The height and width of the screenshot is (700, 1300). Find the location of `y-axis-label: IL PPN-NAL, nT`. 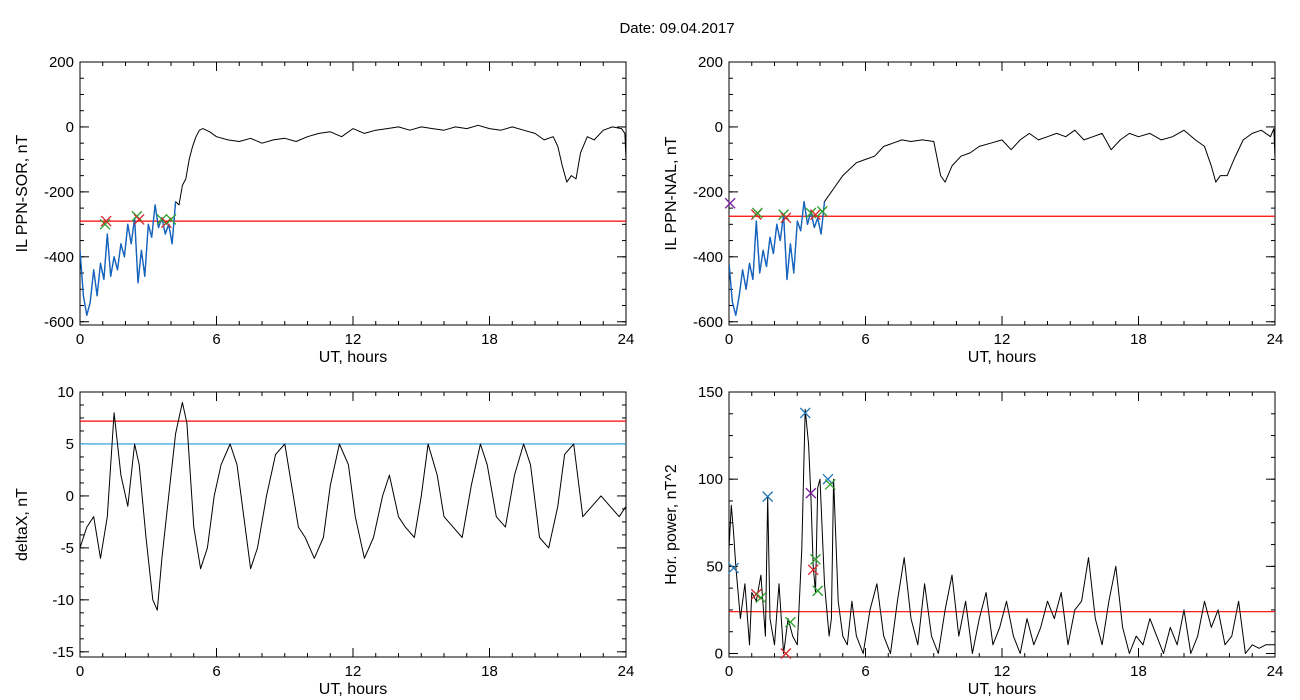

y-axis-label: IL PPN-NAL, nT is located at coordinates (671, 193).